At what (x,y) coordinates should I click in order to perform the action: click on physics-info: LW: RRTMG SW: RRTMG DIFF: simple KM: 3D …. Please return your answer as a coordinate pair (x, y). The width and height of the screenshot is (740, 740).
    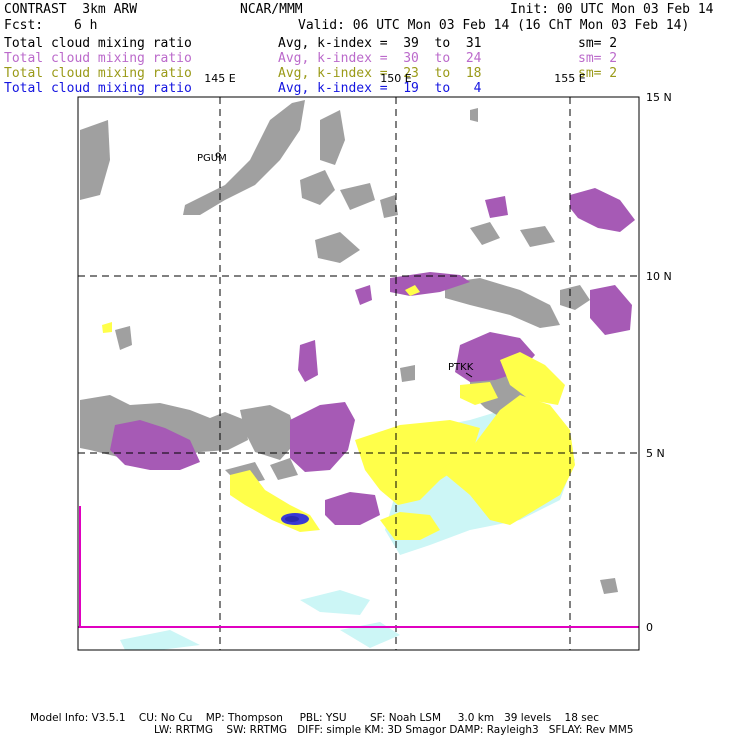
    Looking at the image, I should click on (394, 730).